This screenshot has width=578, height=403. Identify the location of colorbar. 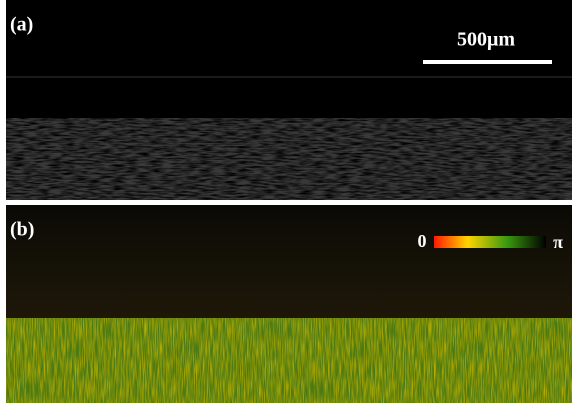
(490, 242).